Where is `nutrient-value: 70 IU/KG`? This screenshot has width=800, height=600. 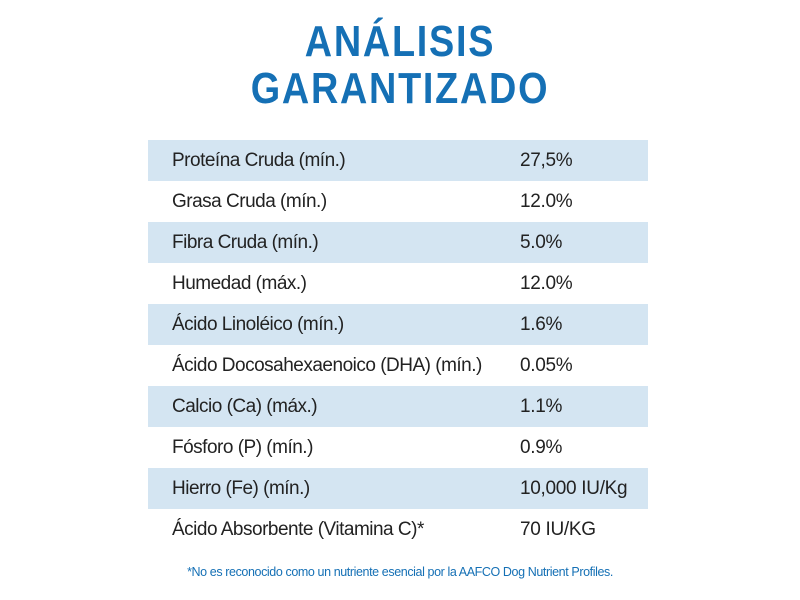
nutrient-value: 70 IU/KG is located at coordinates (558, 529).